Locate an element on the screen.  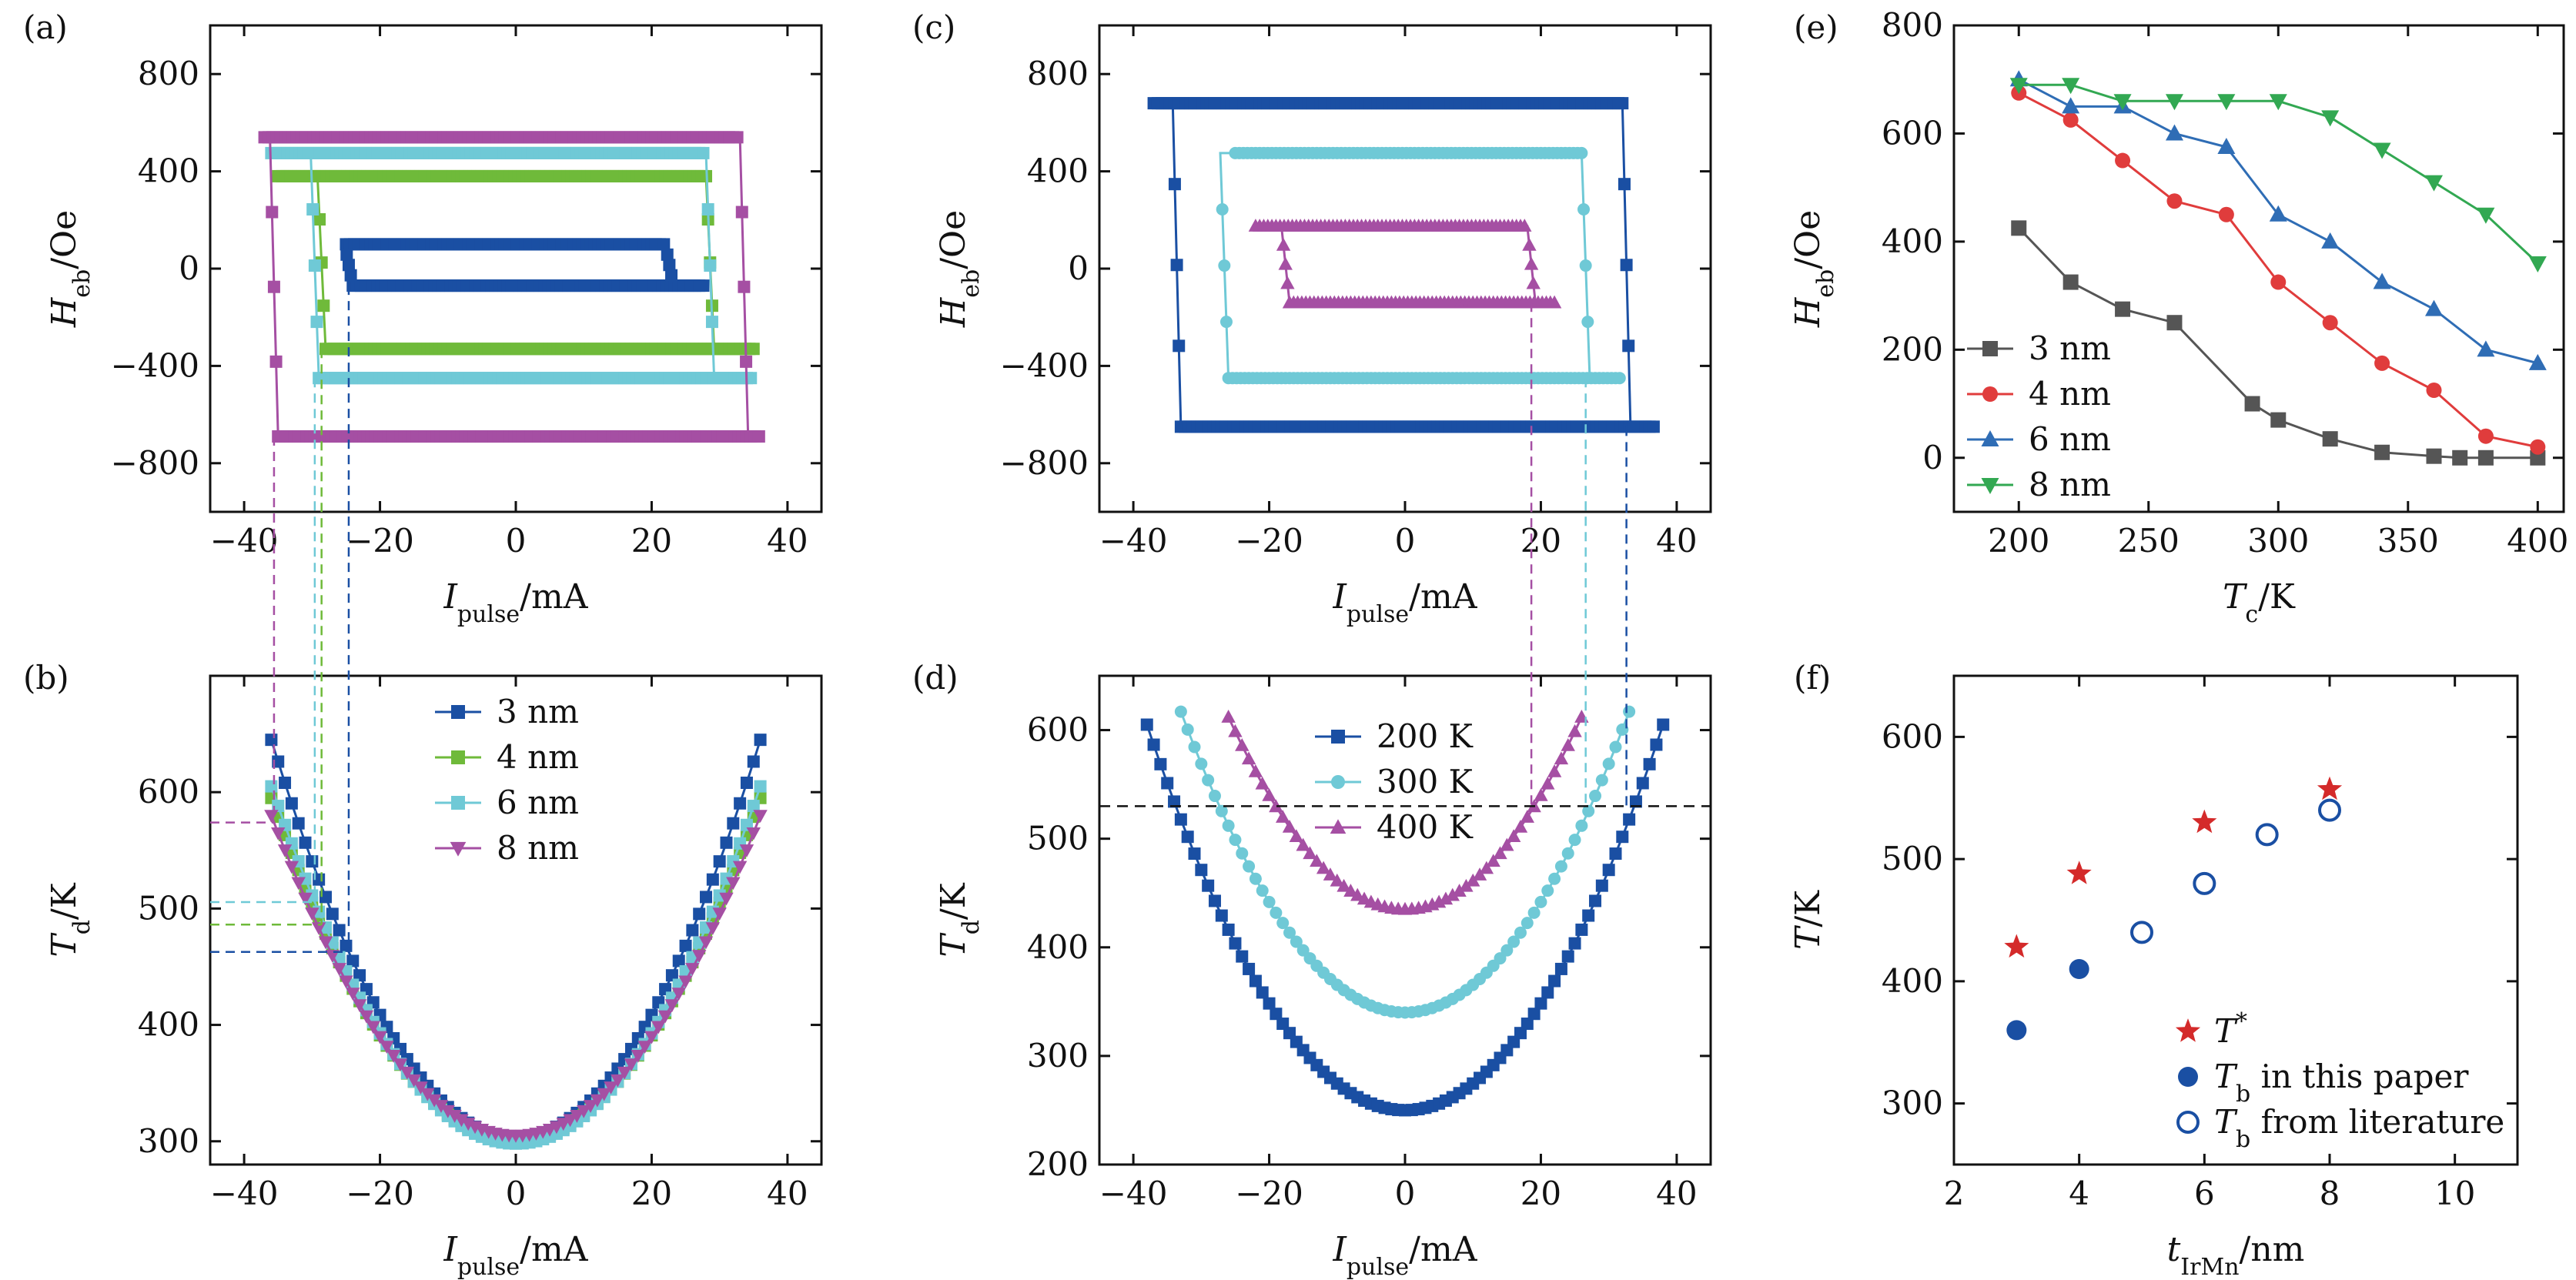
x-tick-label: 200 is located at coordinates (2019, 541).